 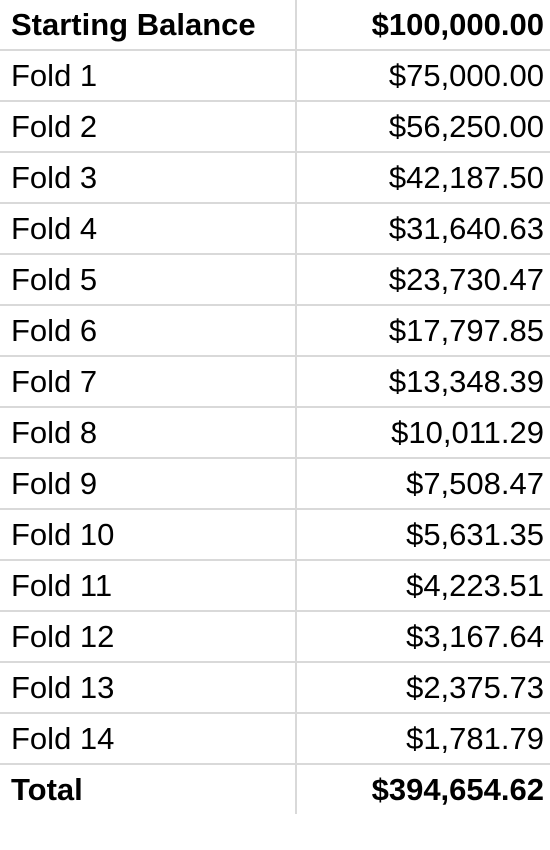 I want to click on row-label: Fold 12, so click(x=148, y=636).